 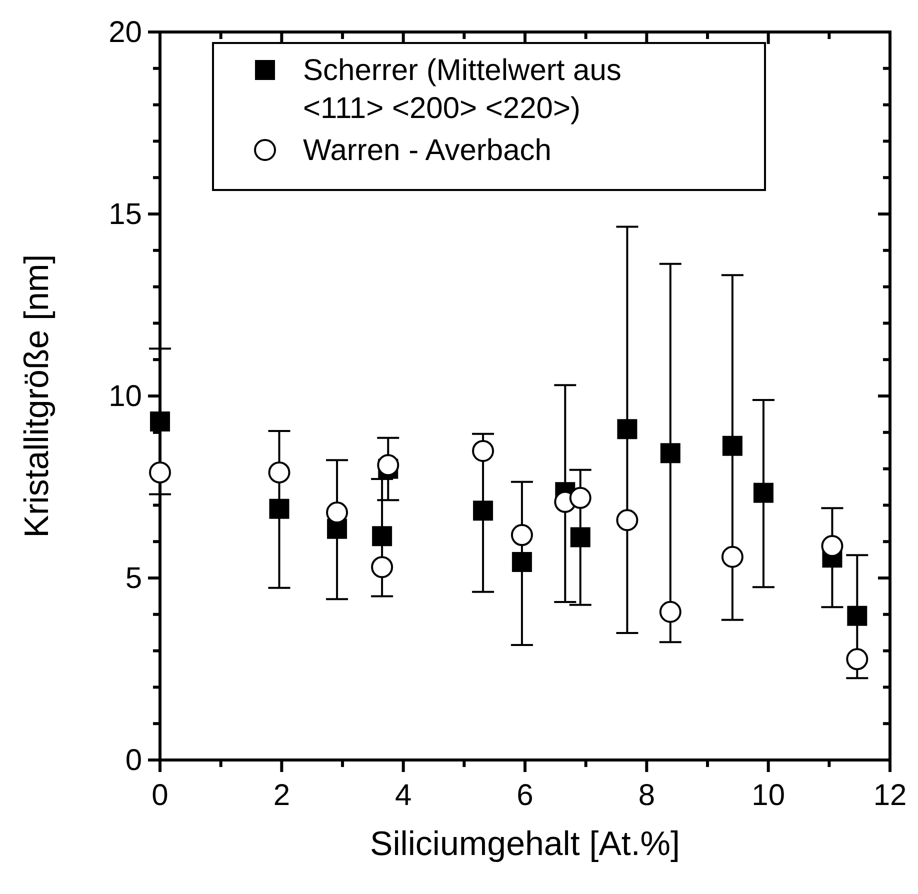 What do you see at coordinates (427, 150) in the screenshot?
I see `legend-label: Warren - Averbach` at bounding box center [427, 150].